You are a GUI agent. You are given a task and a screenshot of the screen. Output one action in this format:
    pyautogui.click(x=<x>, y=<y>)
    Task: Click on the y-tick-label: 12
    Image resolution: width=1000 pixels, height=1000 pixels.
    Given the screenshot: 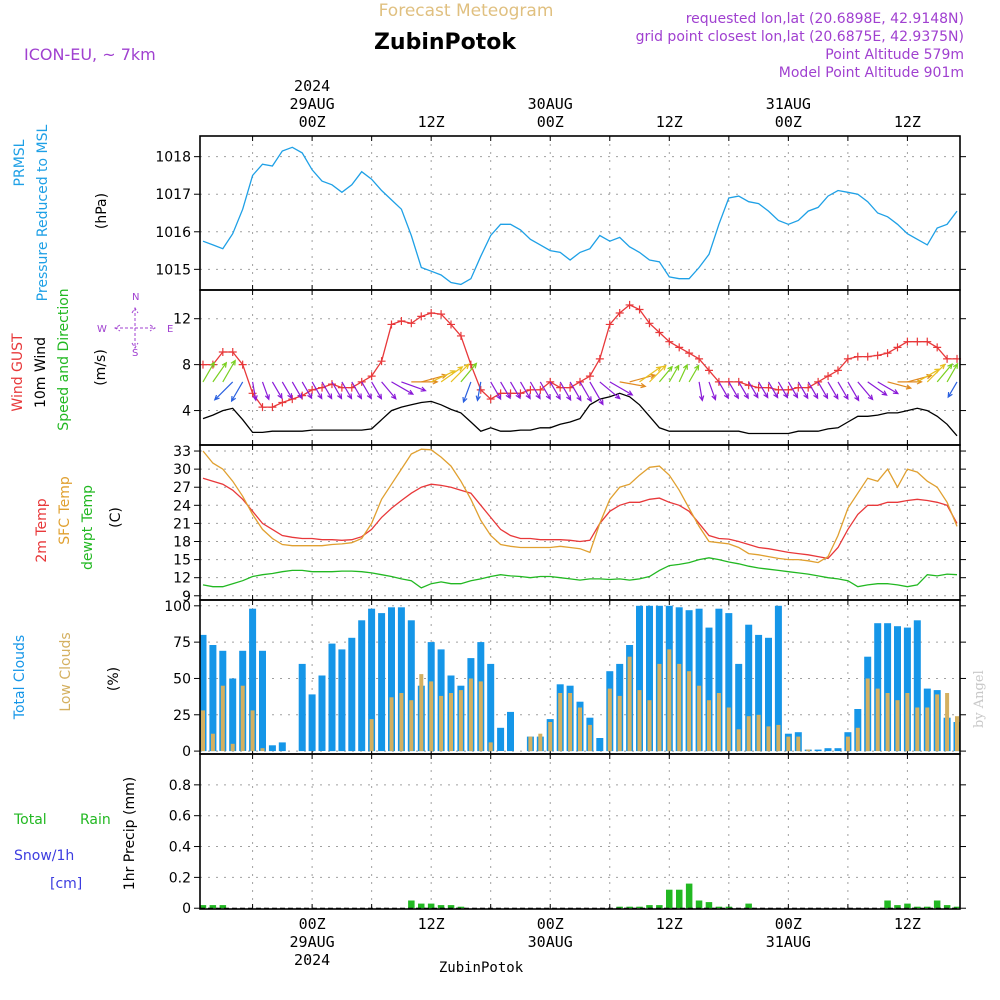 What is the action you would take?
    pyautogui.click(x=182, y=579)
    